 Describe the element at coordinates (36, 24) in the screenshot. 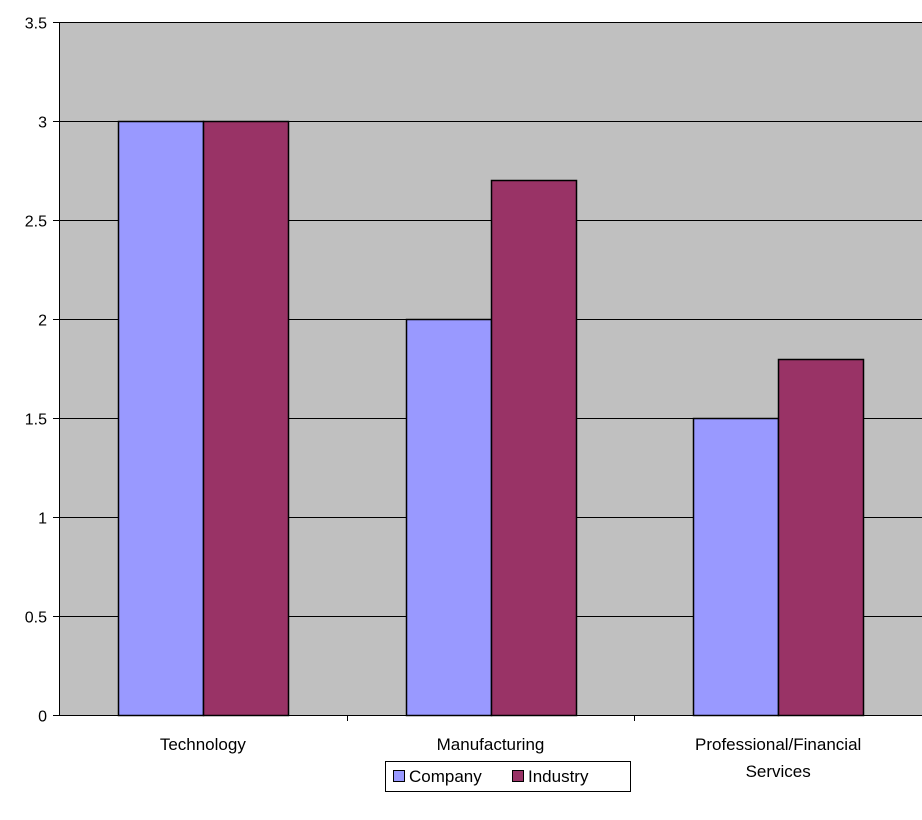

I see `y-tick-label: 3.5` at that location.